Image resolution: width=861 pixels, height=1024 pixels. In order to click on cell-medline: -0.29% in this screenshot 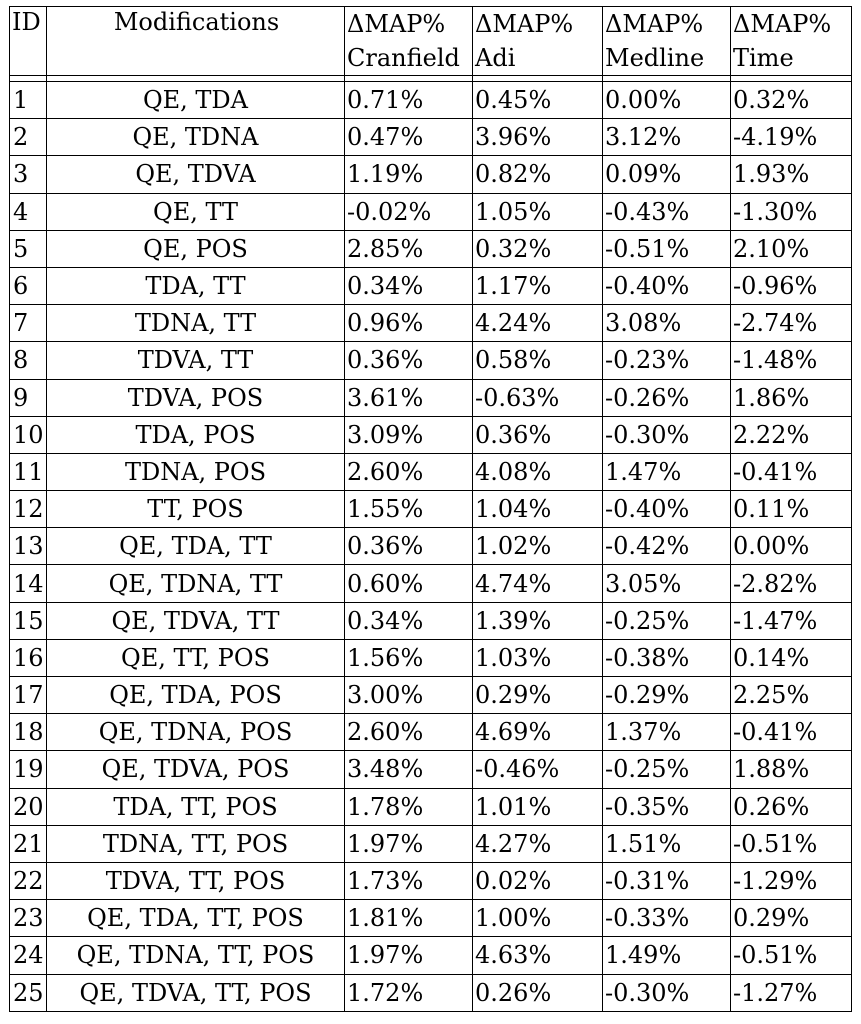, I will do `click(666, 695)`.